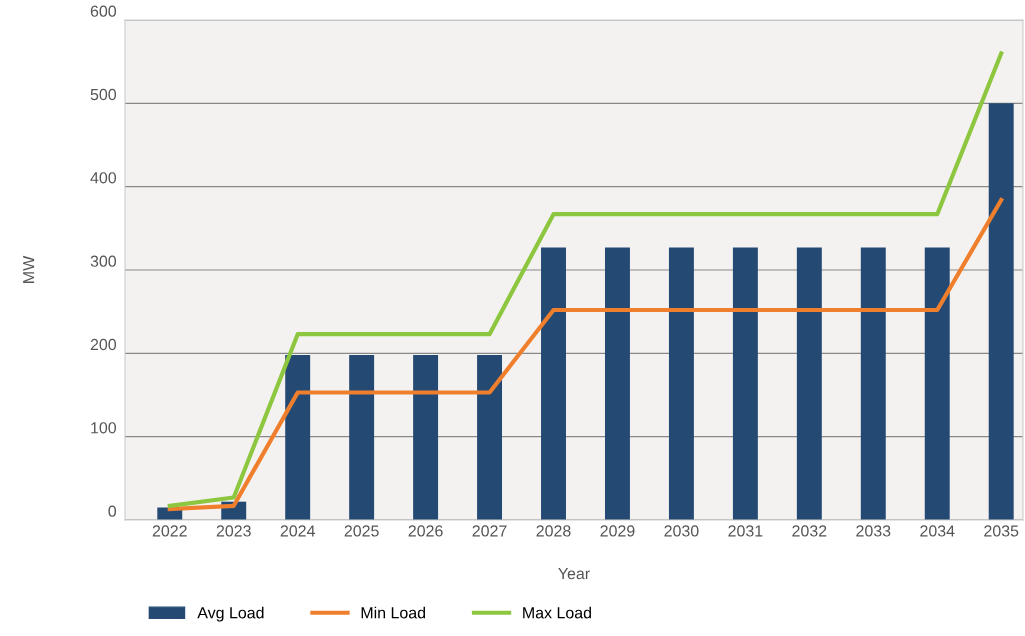 The height and width of the screenshot is (636, 1025). Describe the element at coordinates (1001, 531) in the screenshot. I see `x-tick-label: 2035` at that location.